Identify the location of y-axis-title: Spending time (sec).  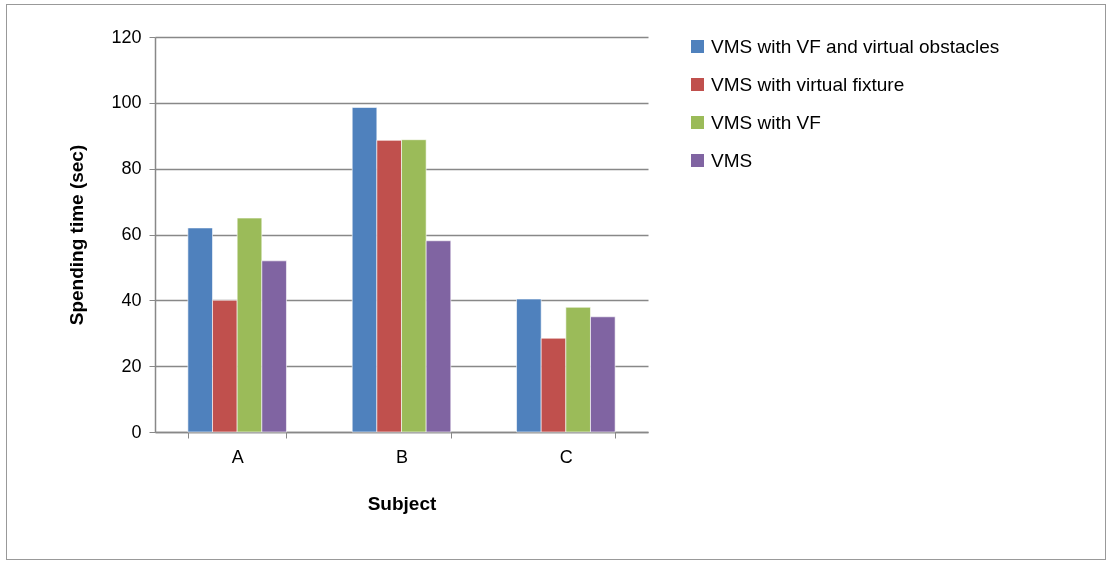
(77, 235).